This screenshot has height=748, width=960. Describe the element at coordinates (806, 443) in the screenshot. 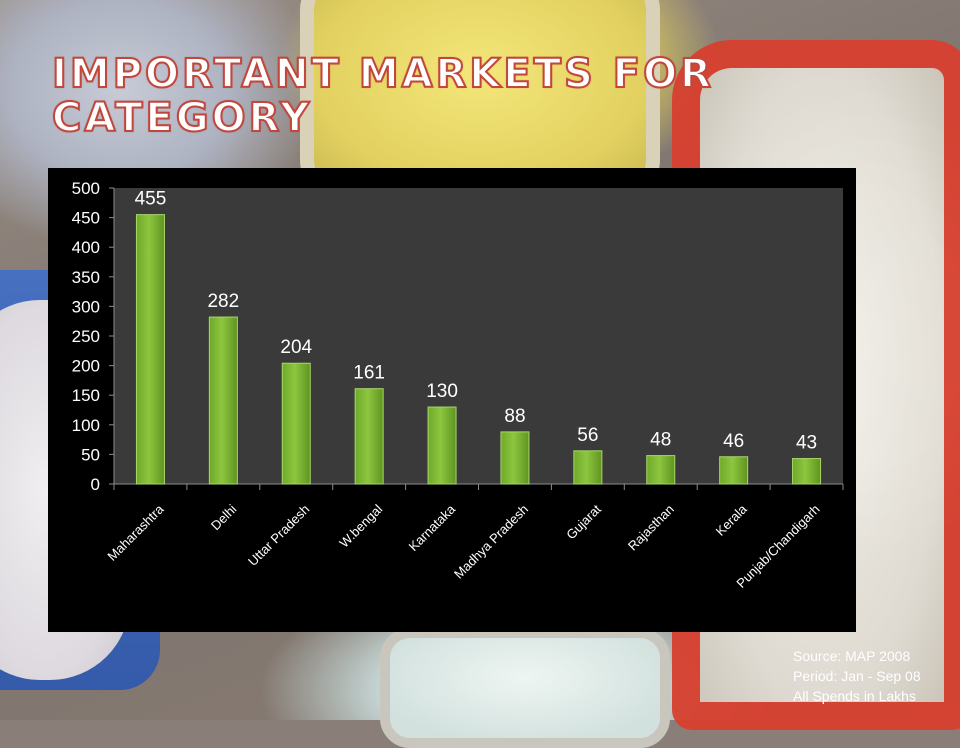

I see `data-label: 43` at that location.